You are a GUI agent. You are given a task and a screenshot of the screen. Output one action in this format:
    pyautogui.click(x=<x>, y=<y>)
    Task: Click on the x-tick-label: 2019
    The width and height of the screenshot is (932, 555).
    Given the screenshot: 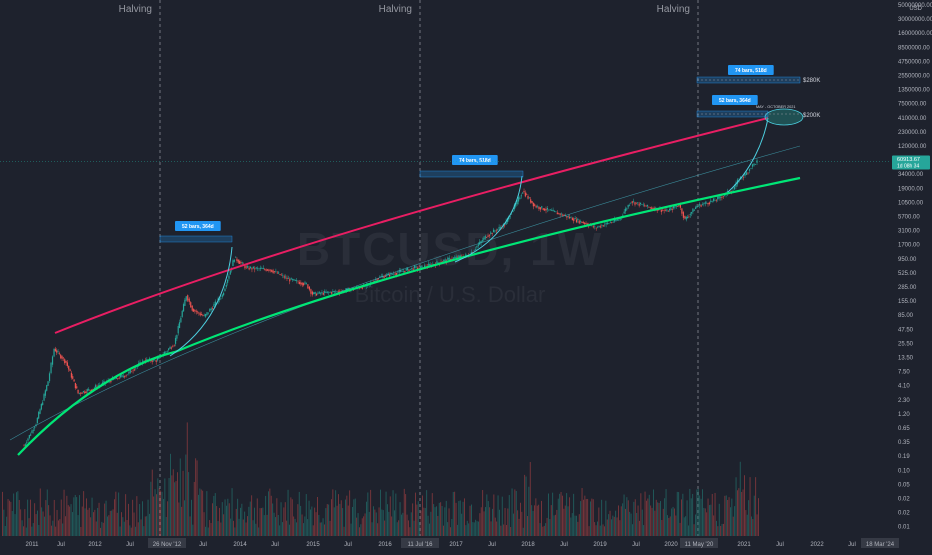 What is the action you would take?
    pyautogui.click(x=600, y=545)
    